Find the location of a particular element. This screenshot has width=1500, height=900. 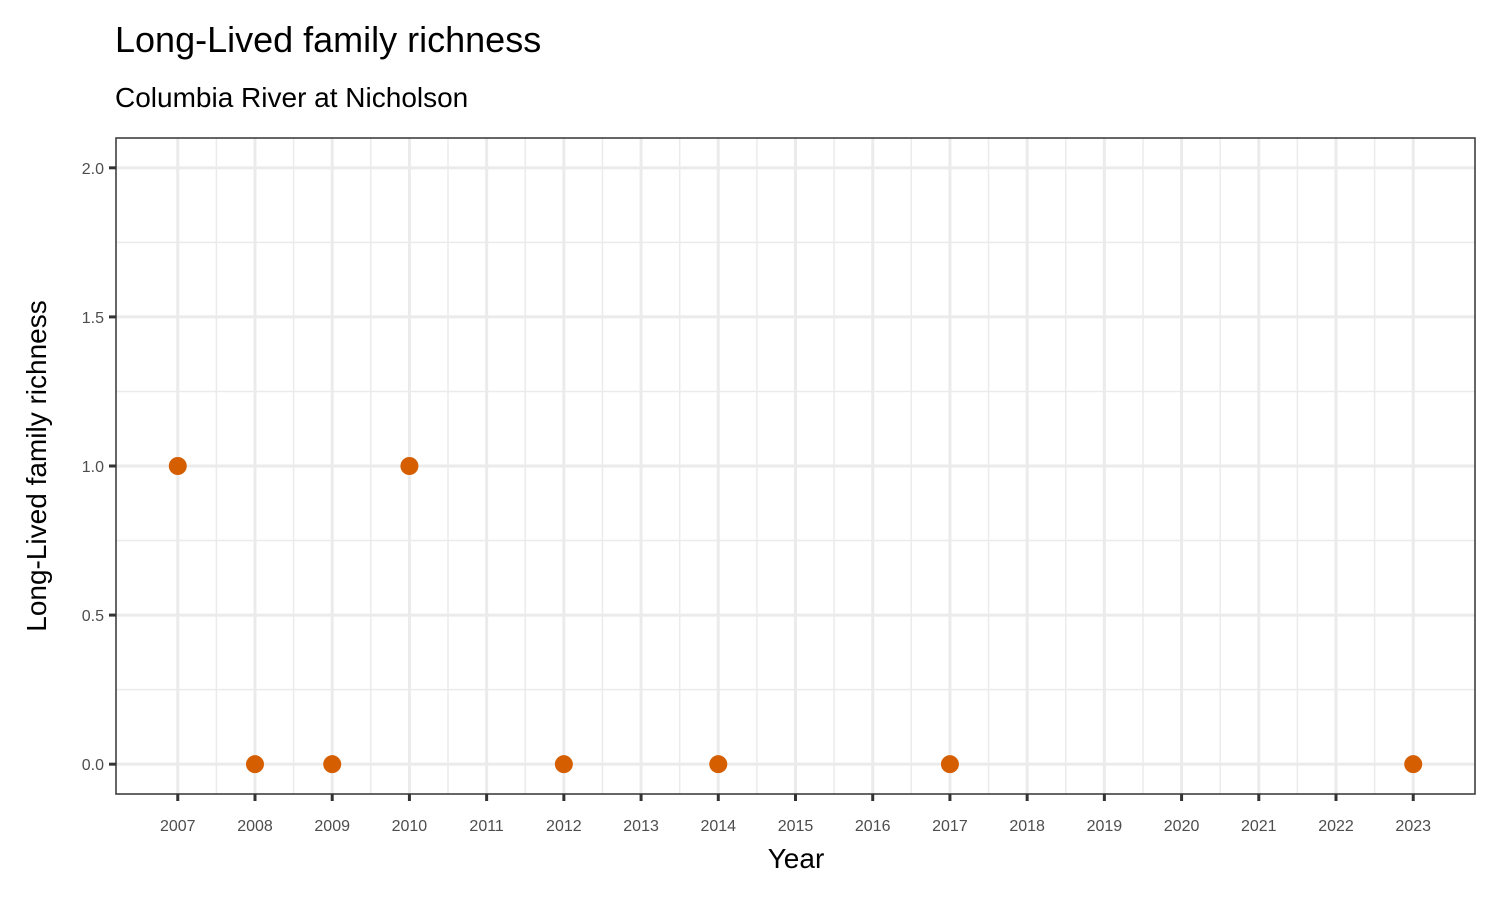

x-axis-title: Year is located at coordinates (796, 858).